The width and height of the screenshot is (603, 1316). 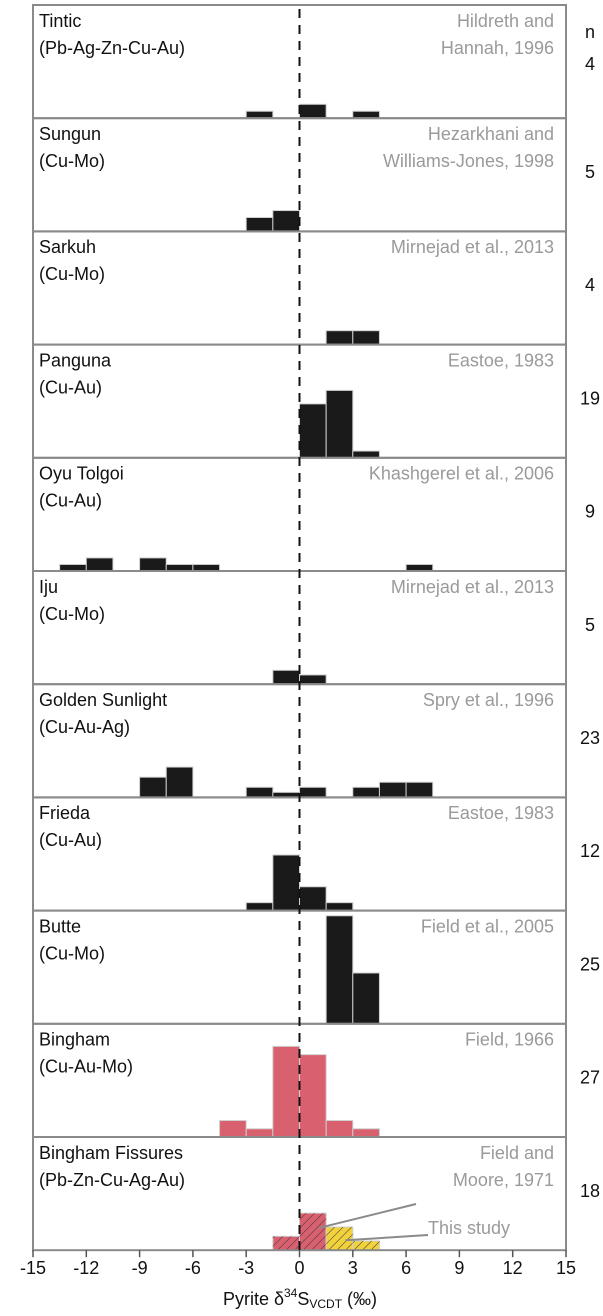 I want to click on deposit-name: Bingham Fissures, so click(x=111, y=1153).